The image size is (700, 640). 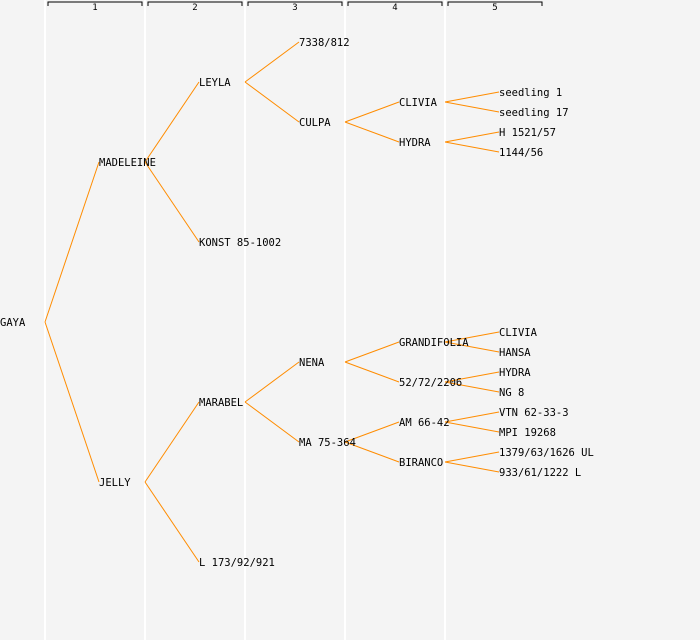 What do you see at coordinates (527, 433) in the screenshot?
I see `pedigree-node: MPI 19268` at bounding box center [527, 433].